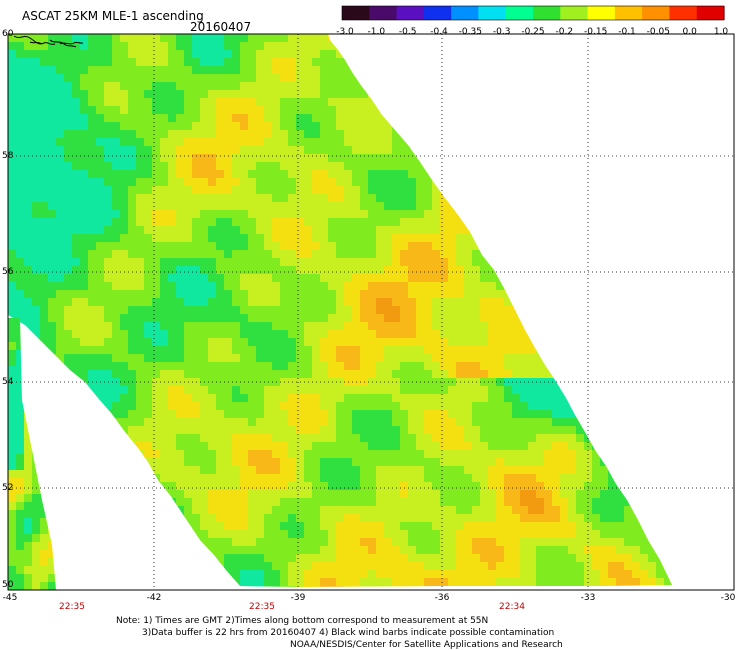 The width and height of the screenshot is (740, 650). What do you see at coordinates (533, 32) in the screenshot?
I see `colorbar-label: -0.25` at bounding box center [533, 32].